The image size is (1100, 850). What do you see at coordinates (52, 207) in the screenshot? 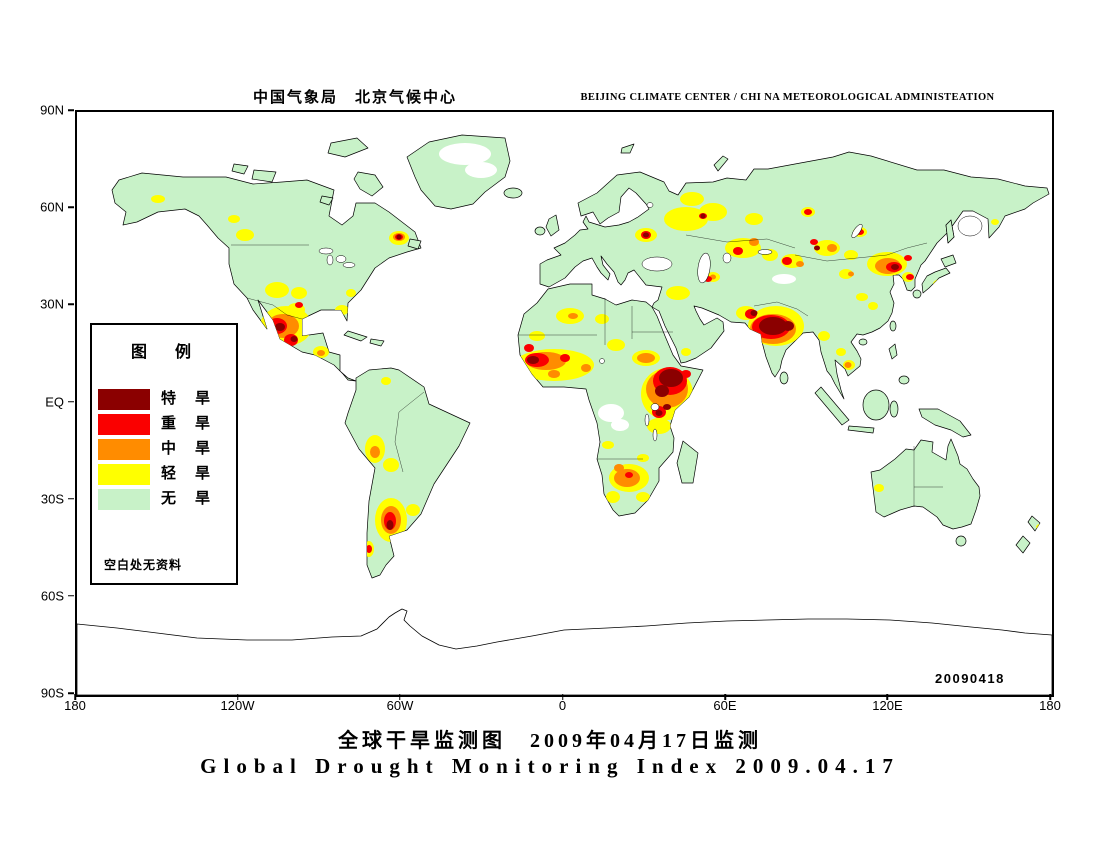
I see `lat-label: 60N` at bounding box center [52, 207].